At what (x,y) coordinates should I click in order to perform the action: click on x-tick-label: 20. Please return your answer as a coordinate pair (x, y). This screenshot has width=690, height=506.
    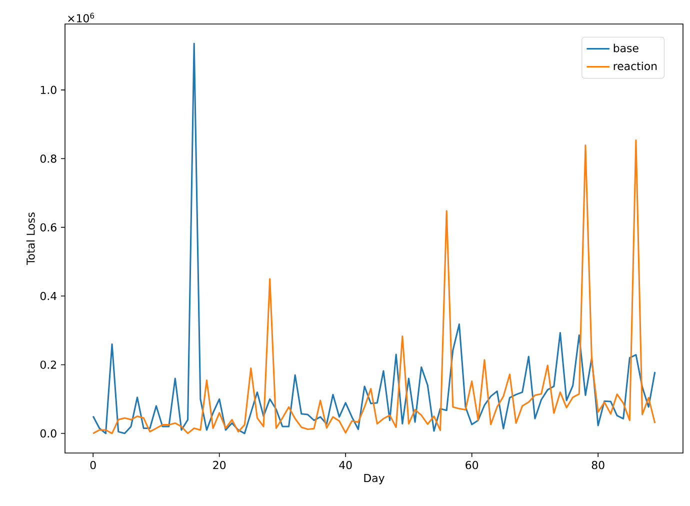
    Looking at the image, I should click on (219, 465).